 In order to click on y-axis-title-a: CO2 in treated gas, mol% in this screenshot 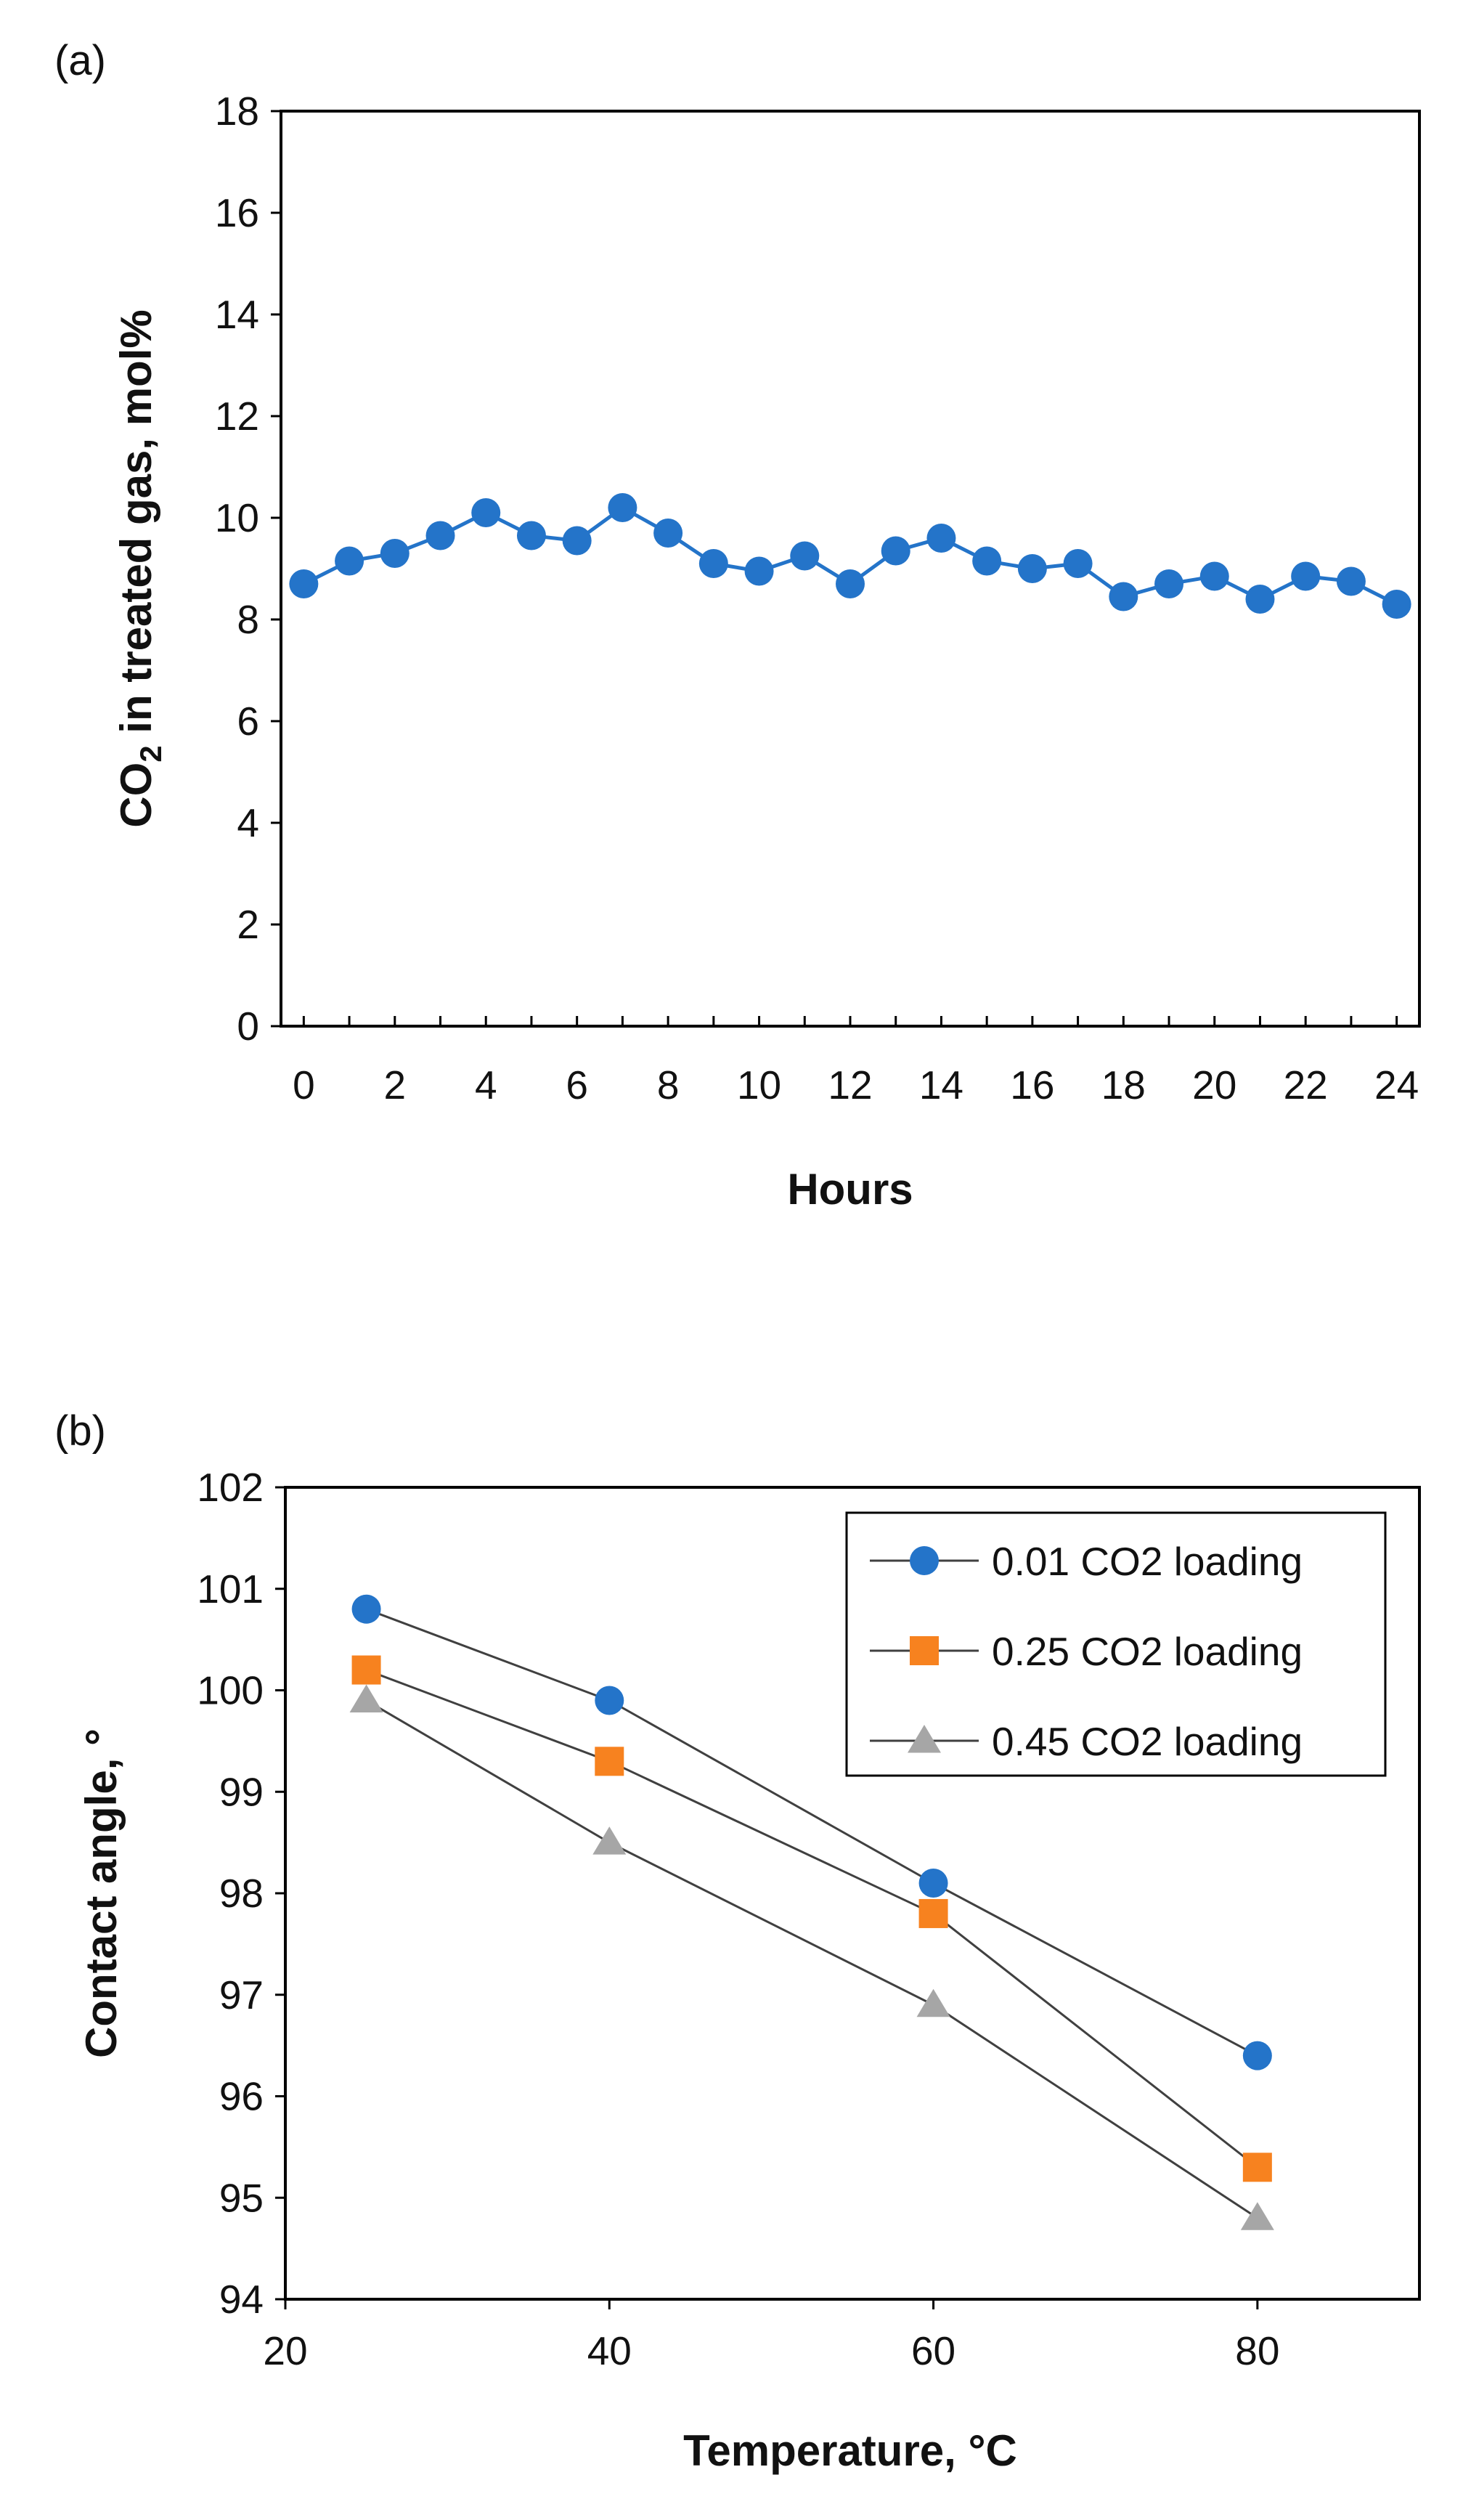, I will do `click(140, 568)`.